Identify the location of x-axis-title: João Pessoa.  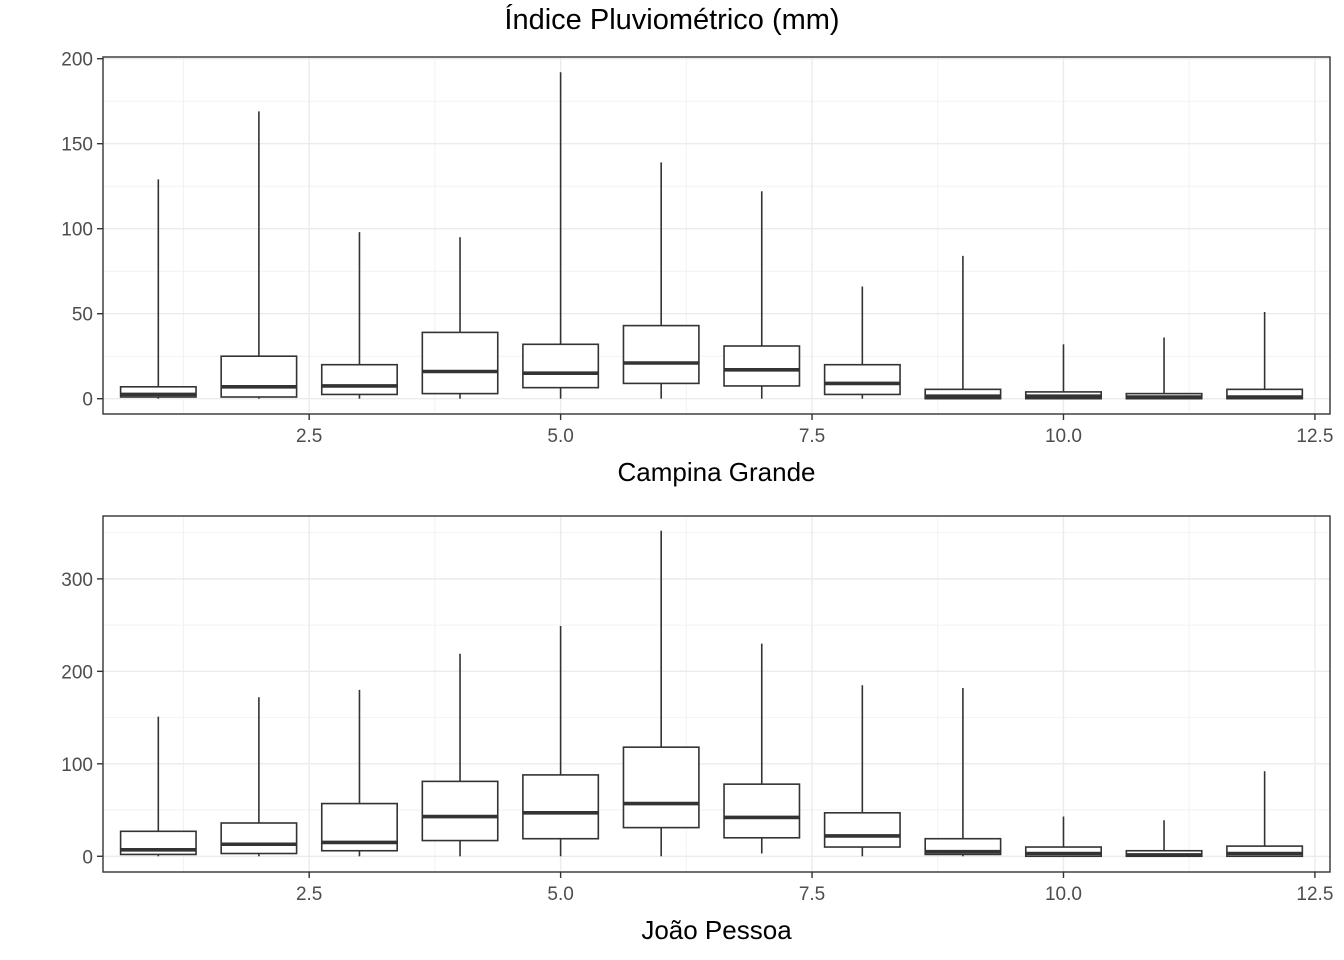
(716, 930).